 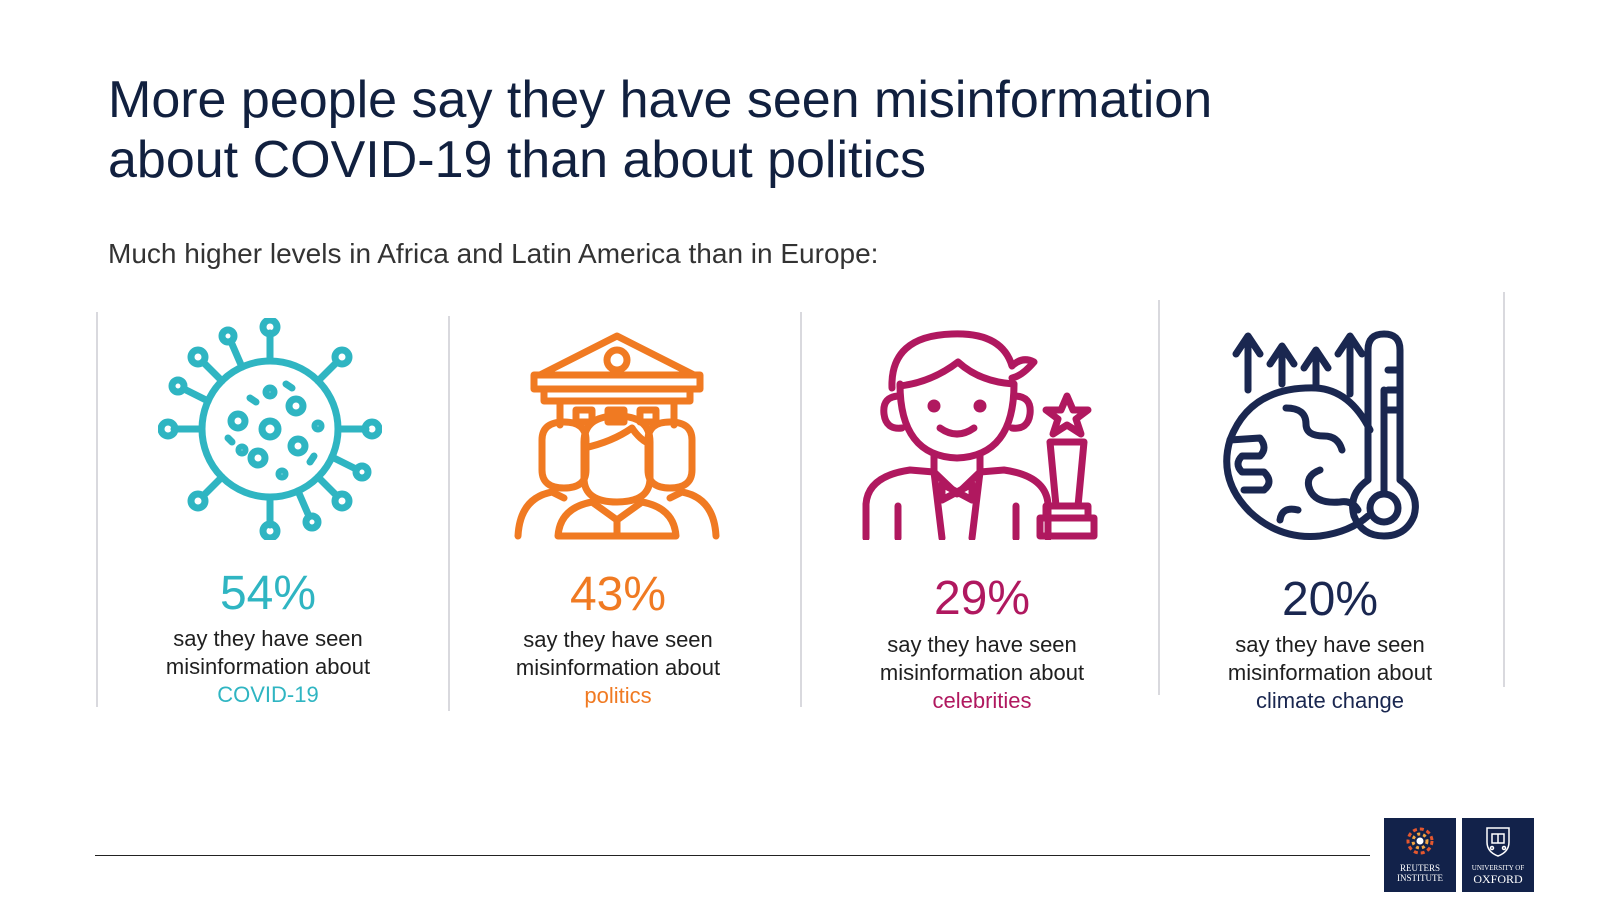 I want to click on logo-text: UNIVERSITY OF, so click(x=1498, y=868).